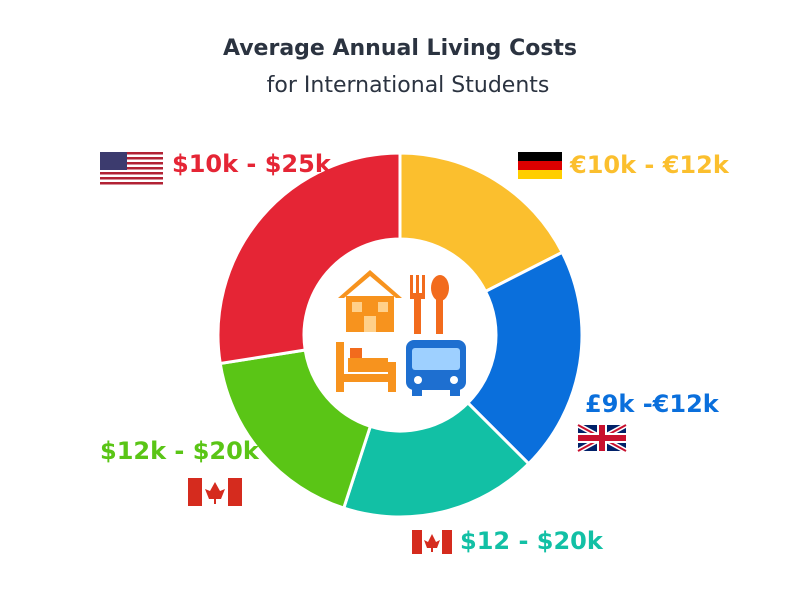  I want to click on house-icon, so click(370, 301).